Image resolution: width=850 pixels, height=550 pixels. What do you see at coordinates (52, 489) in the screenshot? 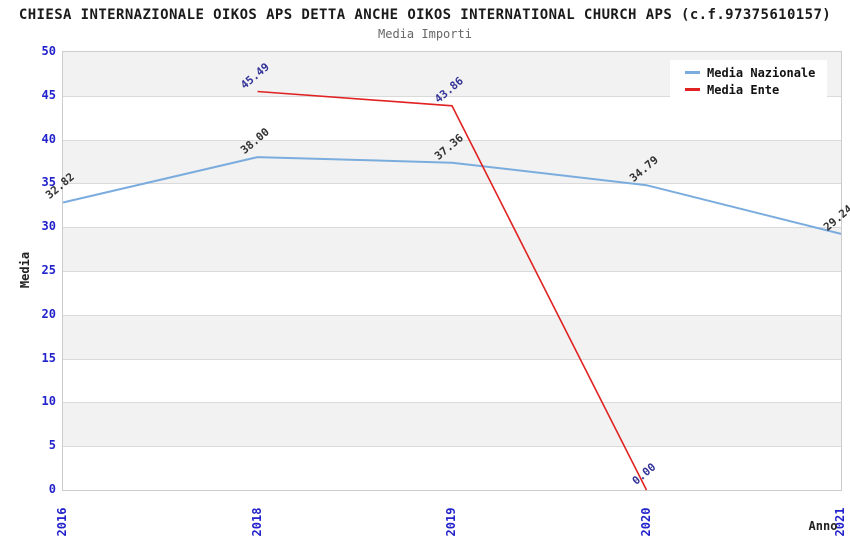
I see `y-tick-label: 0` at bounding box center [52, 489].